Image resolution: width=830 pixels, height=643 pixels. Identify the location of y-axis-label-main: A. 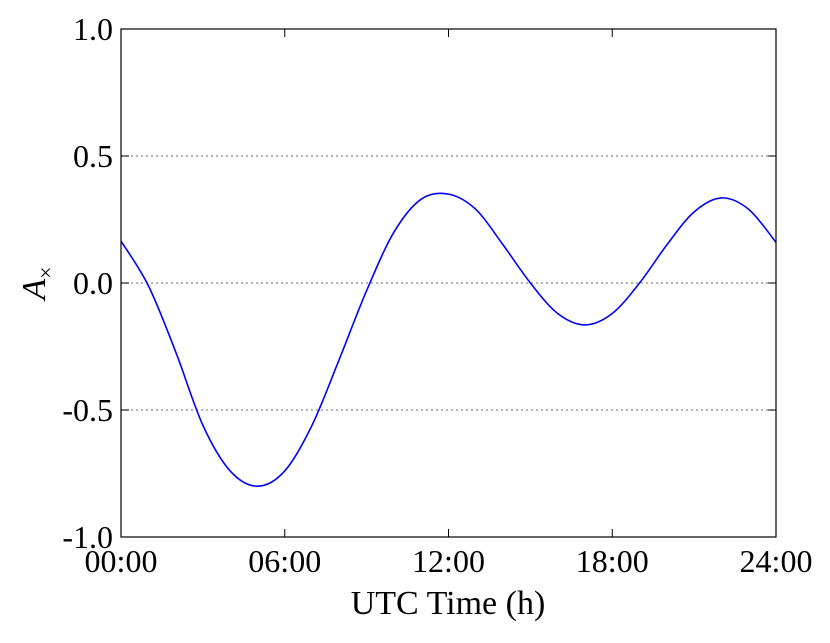
(34, 290).